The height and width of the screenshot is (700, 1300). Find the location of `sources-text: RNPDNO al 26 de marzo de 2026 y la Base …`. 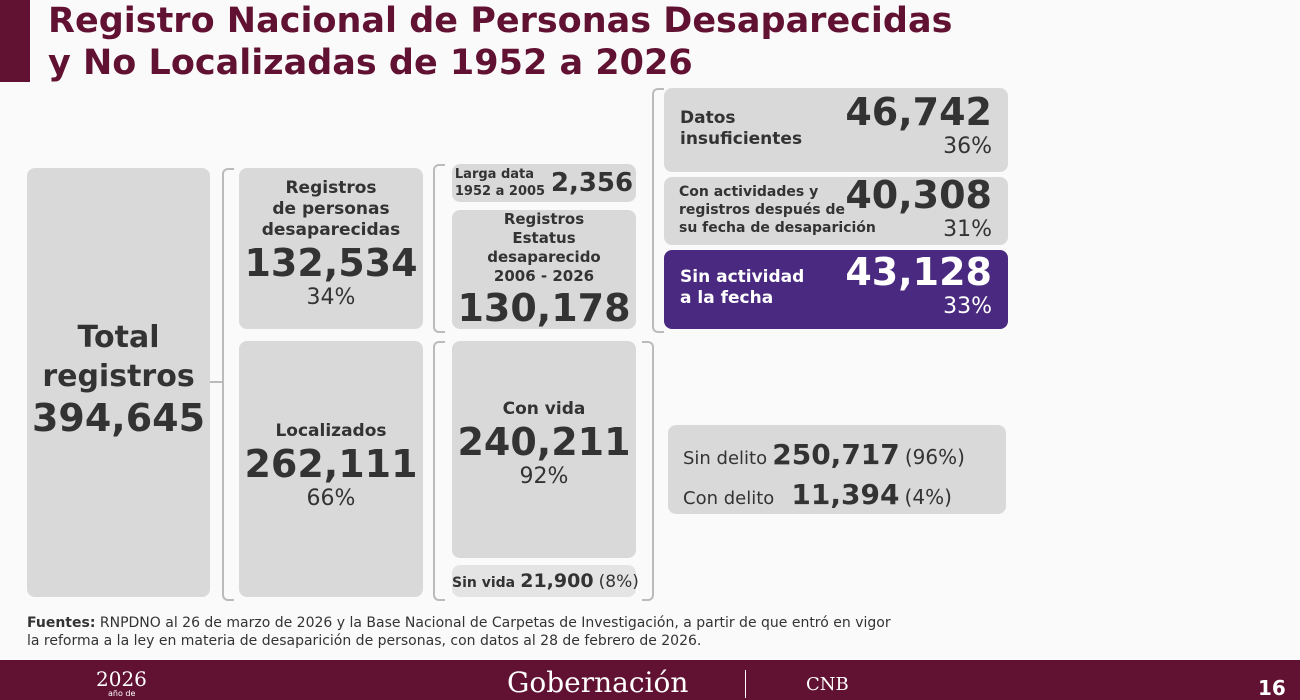

sources-text: RNPDNO al 26 de marzo de 2026 y la Base … is located at coordinates (459, 632).